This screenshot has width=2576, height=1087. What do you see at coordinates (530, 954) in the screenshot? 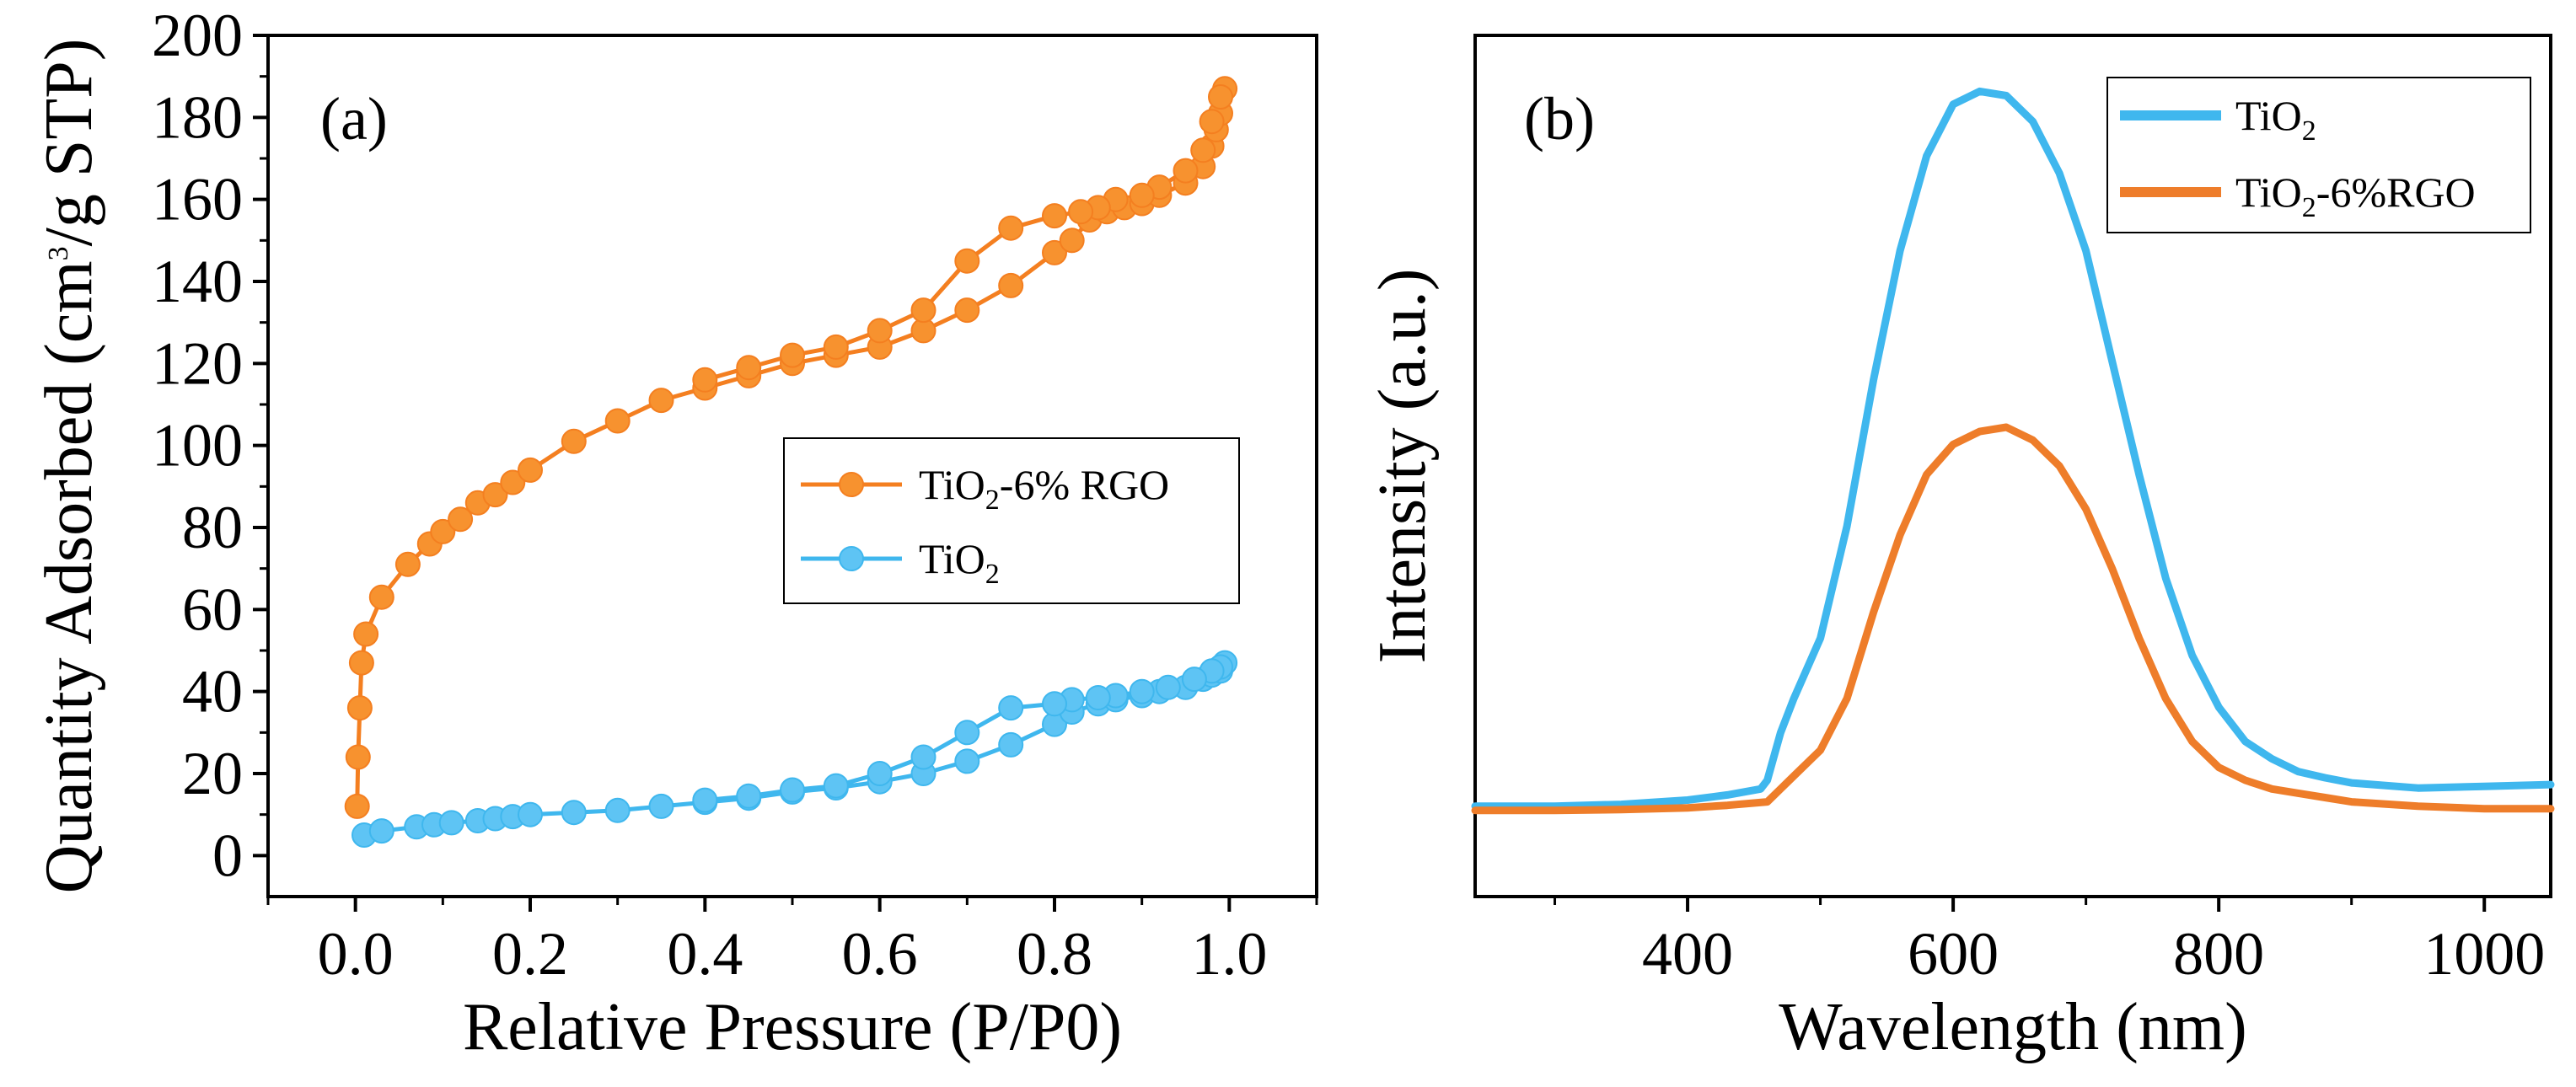
I see `panel-a-x-tick-label: 0.2` at bounding box center [530, 954].